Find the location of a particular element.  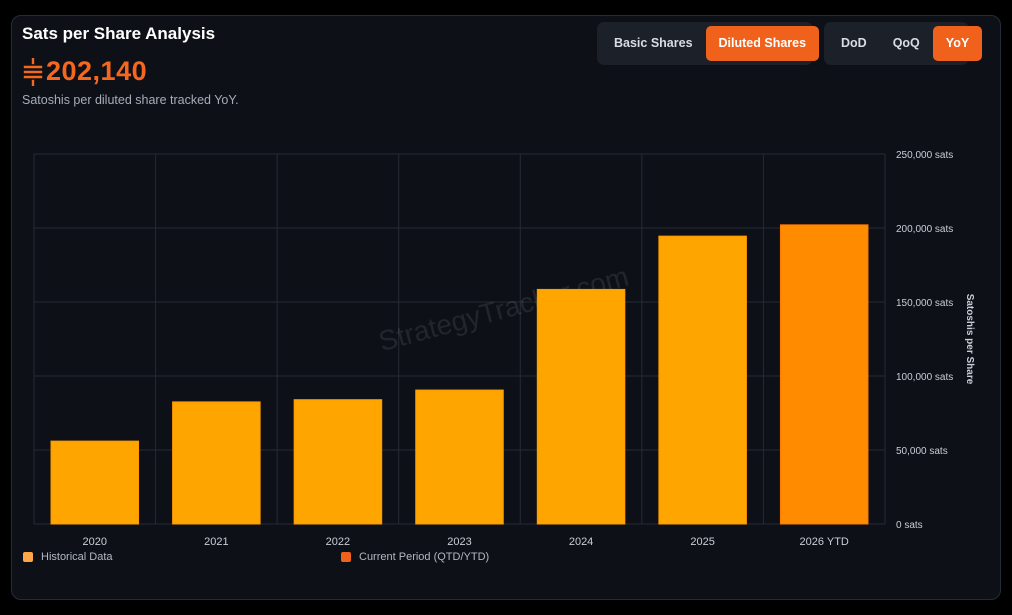

x-tick-label: 2020 is located at coordinates (95, 542).